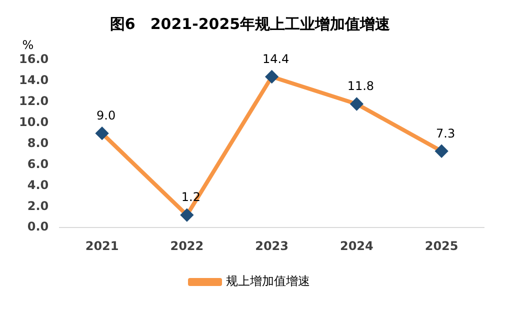 This screenshot has width=512, height=310. Describe the element at coordinates (38, 205) in the screenshot. I see `y-tick-label: 2.0` at that location.